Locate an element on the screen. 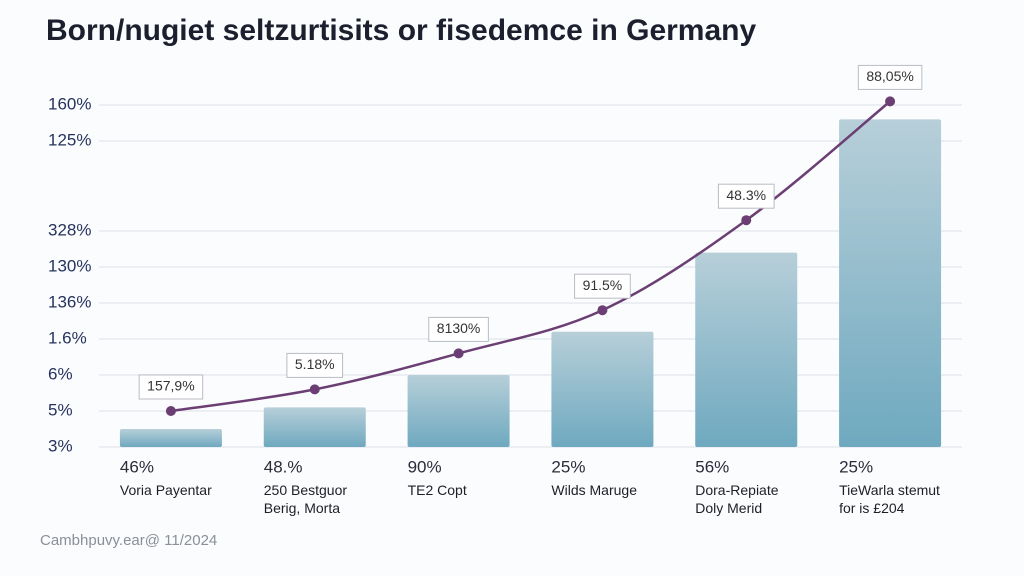 The width and height of the screenshot is (1024, 576). x-tick-label-line: Voria Payentar is located at coordinates (166, 490).